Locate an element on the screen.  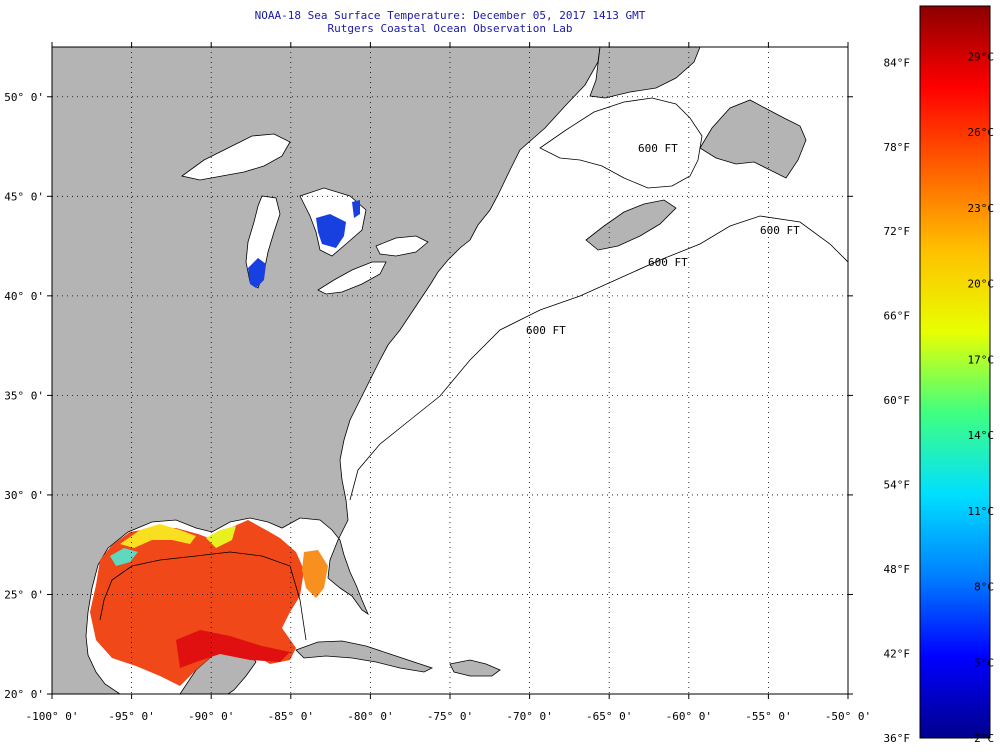
land-hispaniola is located at coordinates (475, 668).